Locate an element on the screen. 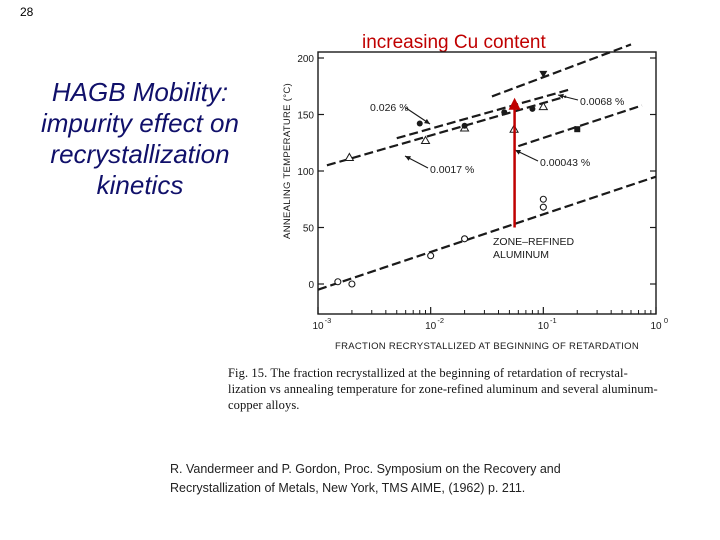 The image size is (720, 540). curve-label: ZONE–REFINED is located at coordinates (534, 242).